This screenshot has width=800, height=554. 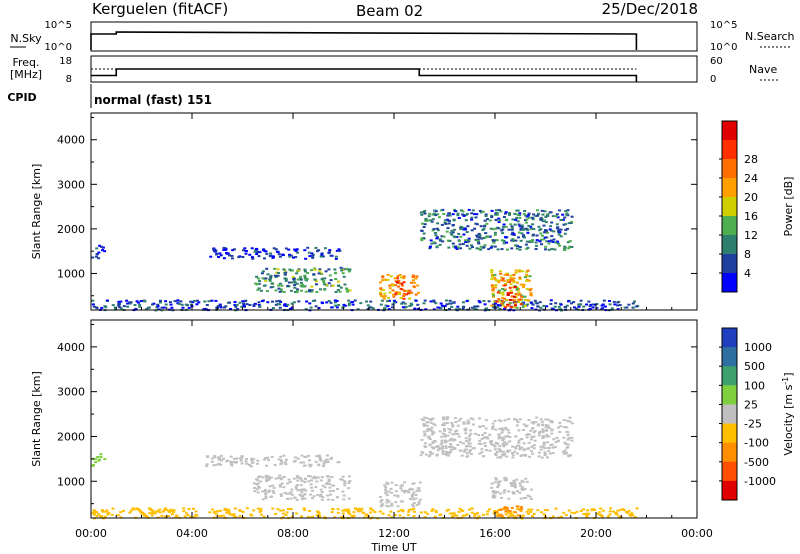 I want to click on x-tick-label: 08:00, so click(x=293, y=533).